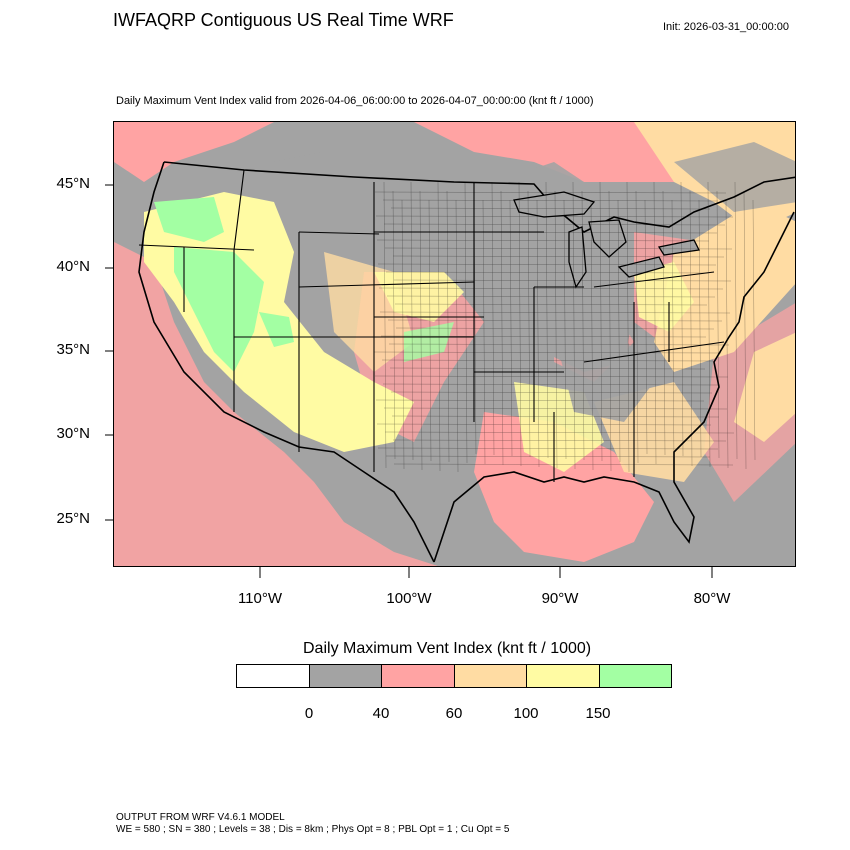  I want to click on great-lakes, so click(606, 240).